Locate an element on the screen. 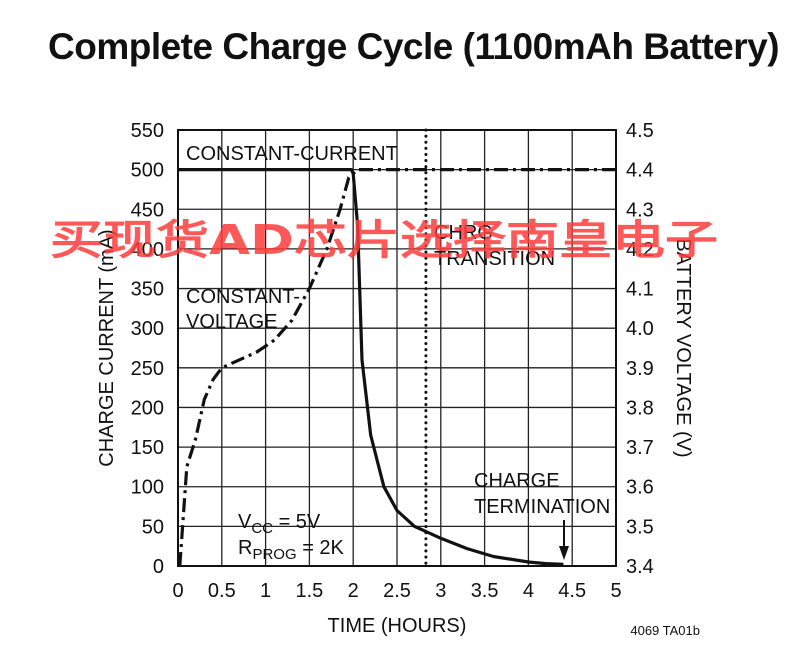  page-title: Complete Charge Cycle (1100mAh Battery) is located at coordinates (414, 46).